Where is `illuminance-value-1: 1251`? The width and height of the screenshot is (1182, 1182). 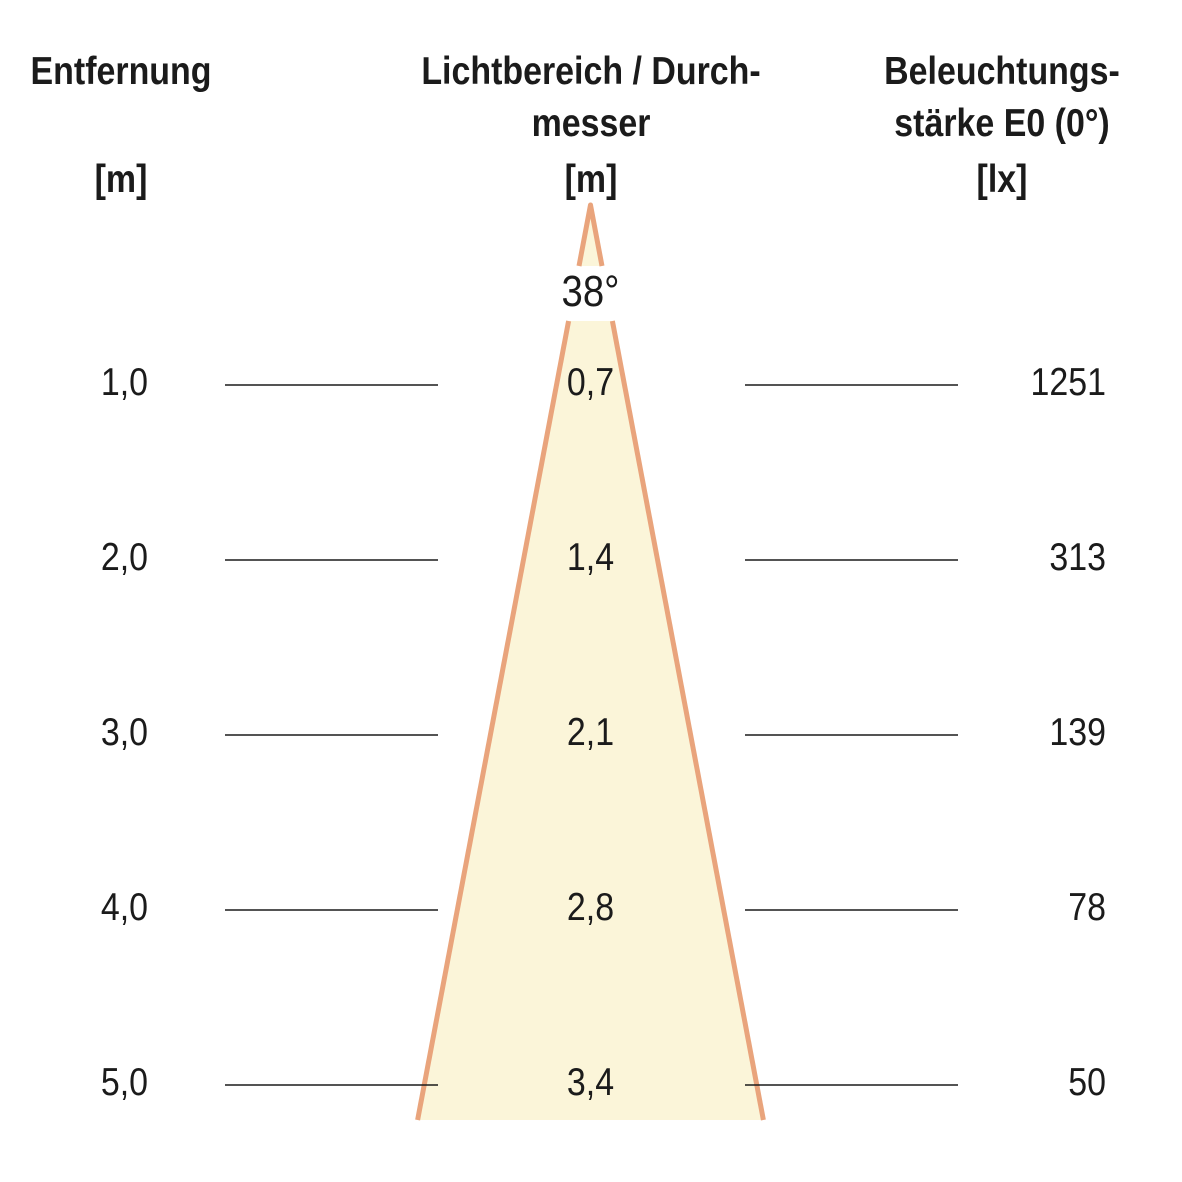 illuminance-value-1: 1251 is located at coordinates (1068, 382).